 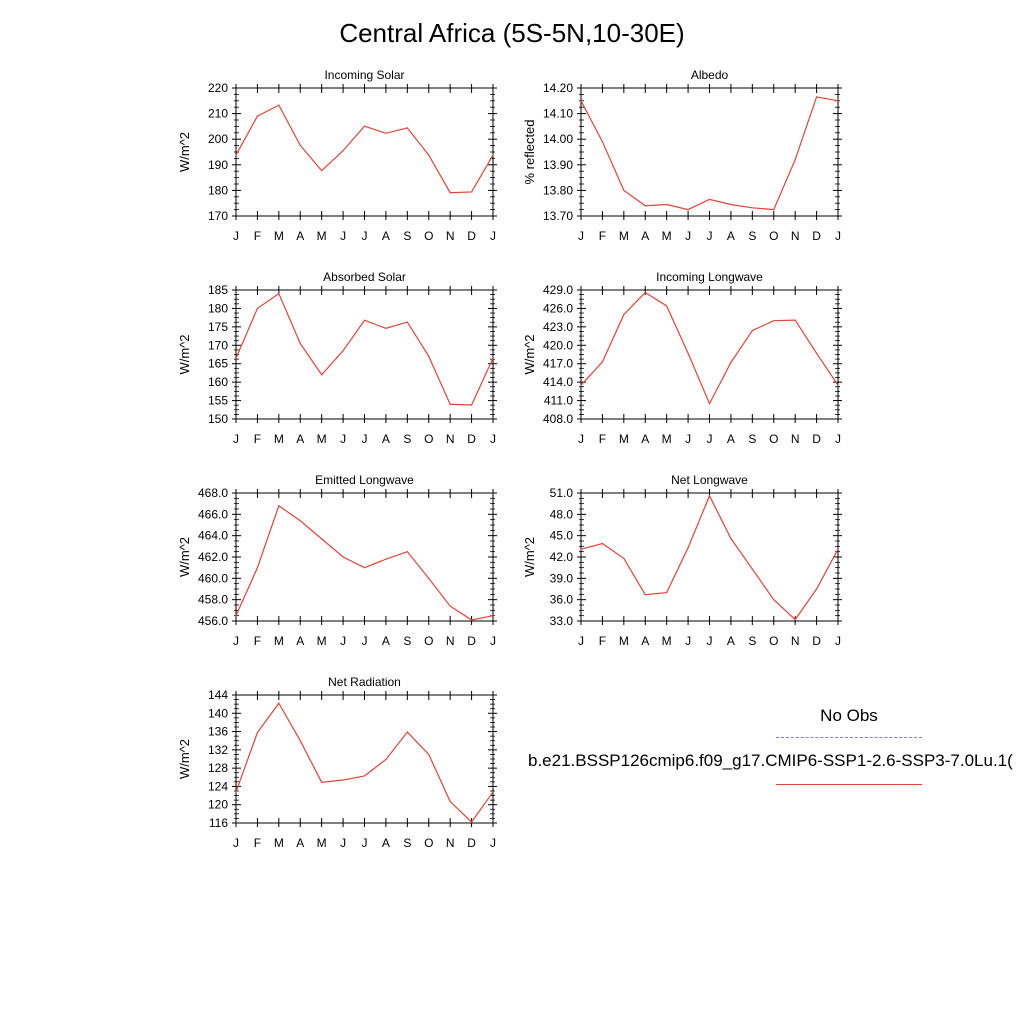 What do you see at coordinates (529, 557) in the screenshot?
I see `y-axis-label-net-longwave: W/m^2` at bounding box center [529, 557].